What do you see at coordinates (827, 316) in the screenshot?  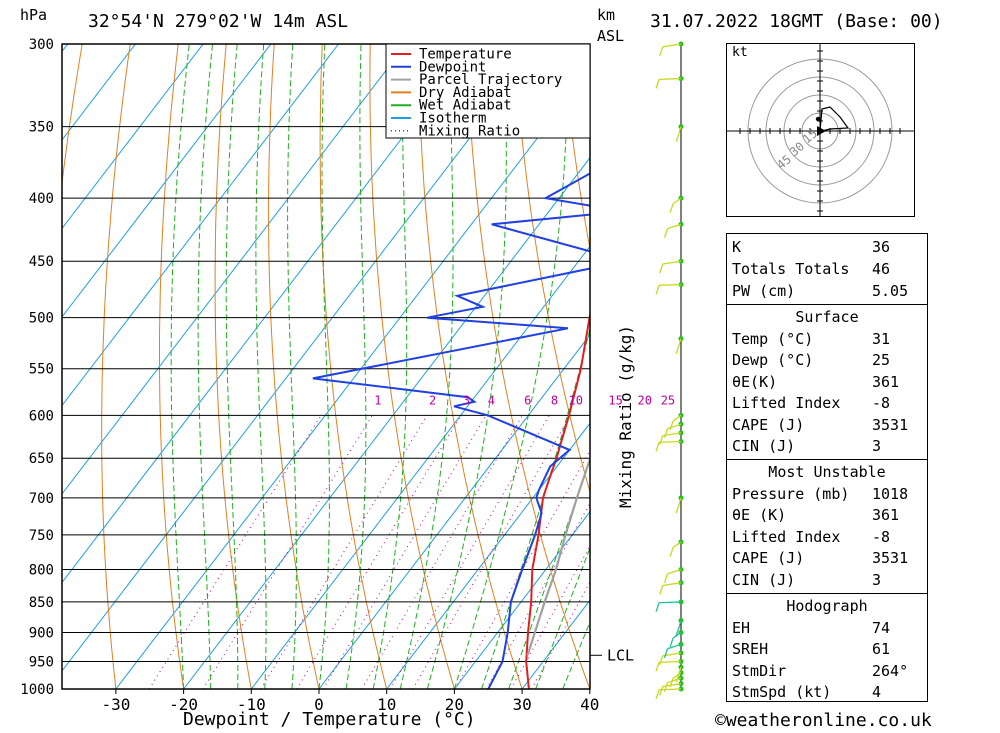 I see `surface-header: Surface` at bounding box center [827, 316].